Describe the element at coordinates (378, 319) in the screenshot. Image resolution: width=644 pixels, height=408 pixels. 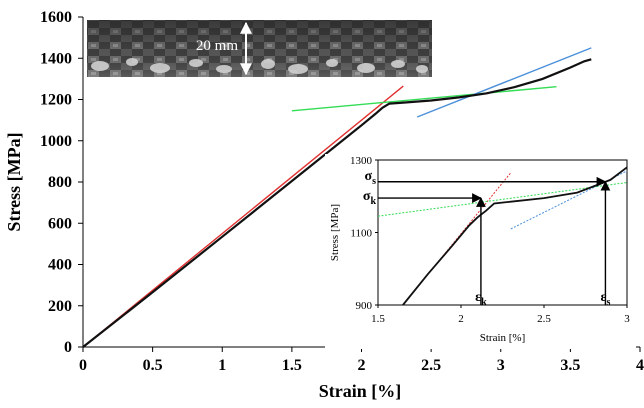
I see `inset-x-tick-label: 1.5` at that location.